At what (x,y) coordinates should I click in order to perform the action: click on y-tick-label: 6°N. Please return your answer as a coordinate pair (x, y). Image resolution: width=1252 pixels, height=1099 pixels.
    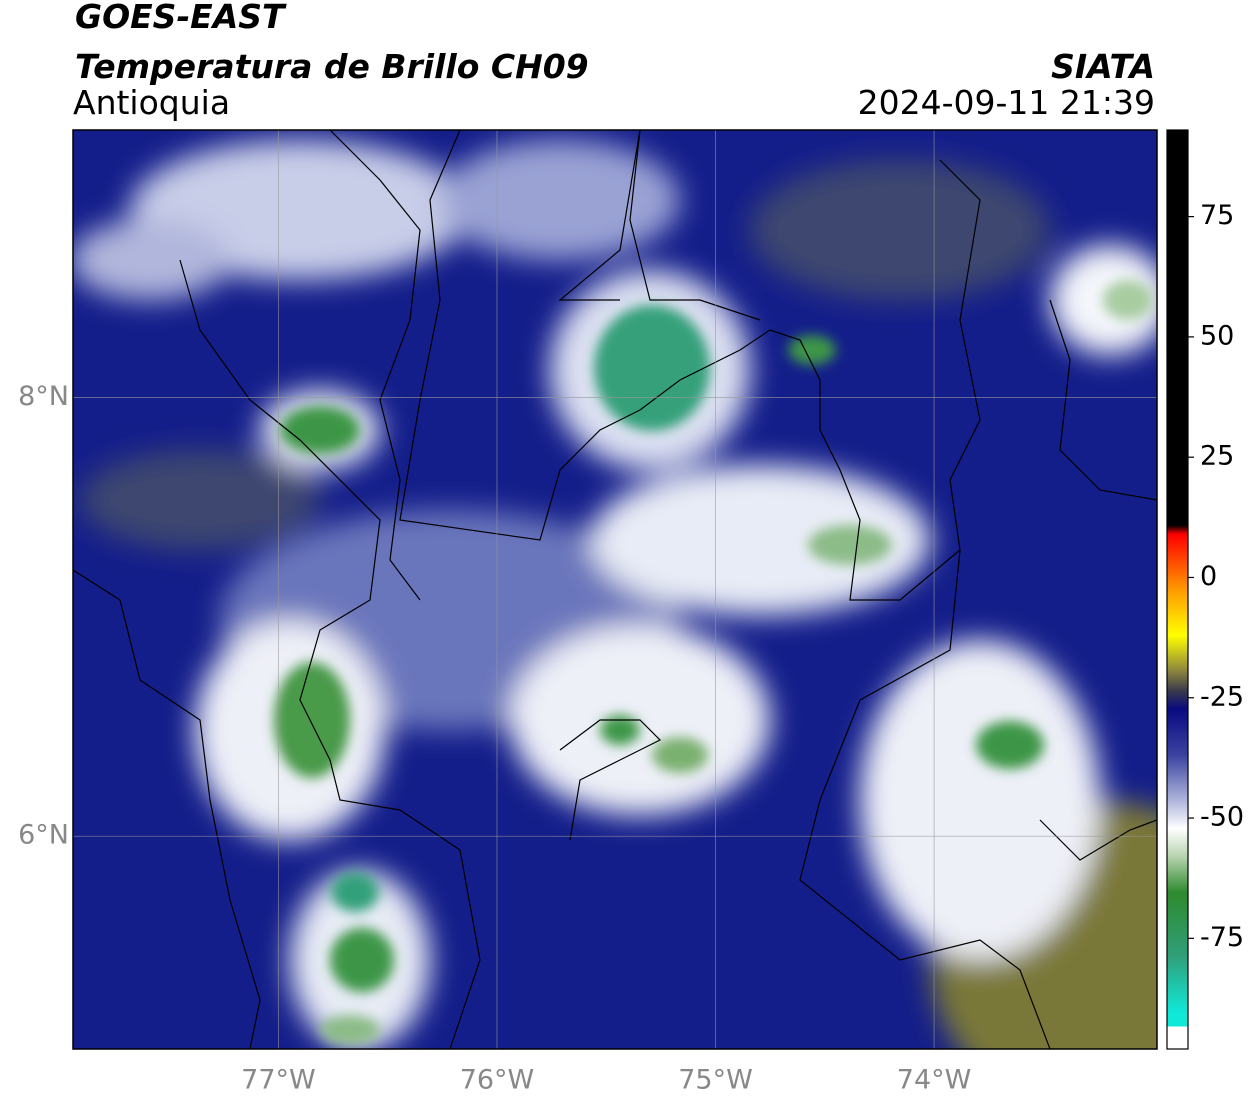
    Looking at the image, I should click on (43, 835).